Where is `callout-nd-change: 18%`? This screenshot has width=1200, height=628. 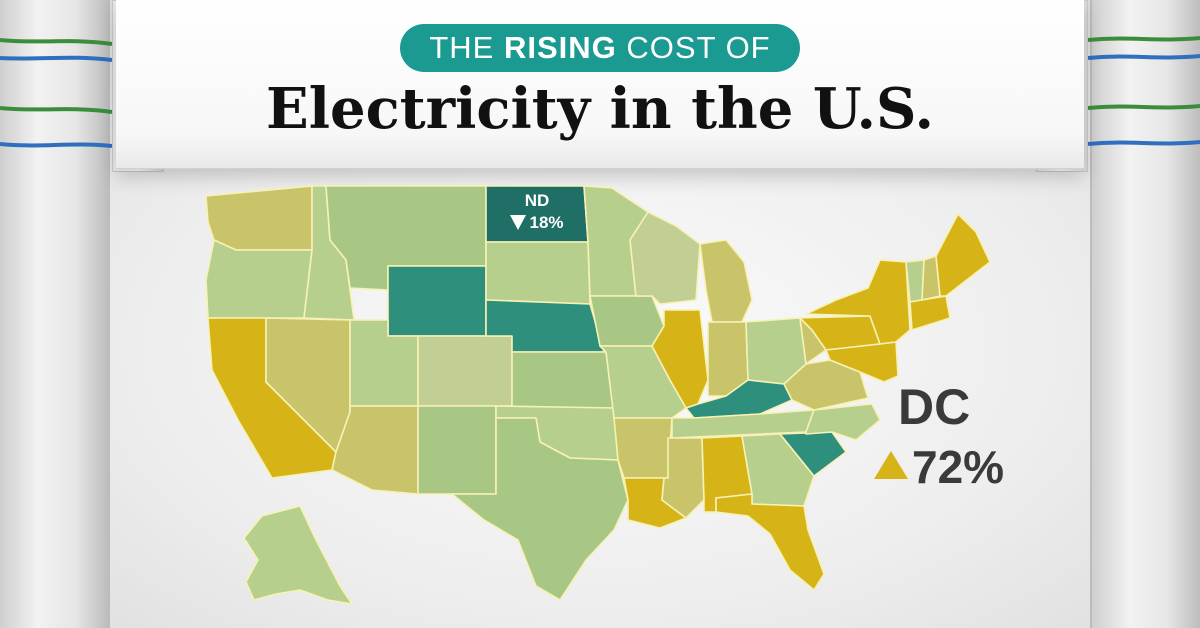 callout-nd-change: 18% is located at coordinates (546, 222).